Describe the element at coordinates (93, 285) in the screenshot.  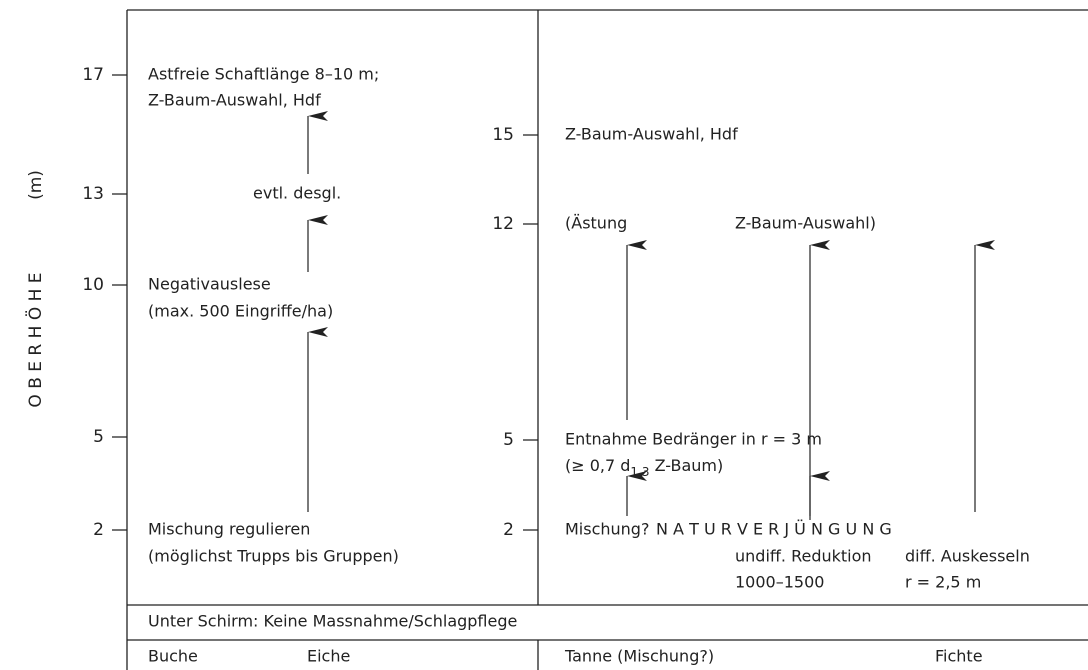
I see `tick-label: 10` at that location.